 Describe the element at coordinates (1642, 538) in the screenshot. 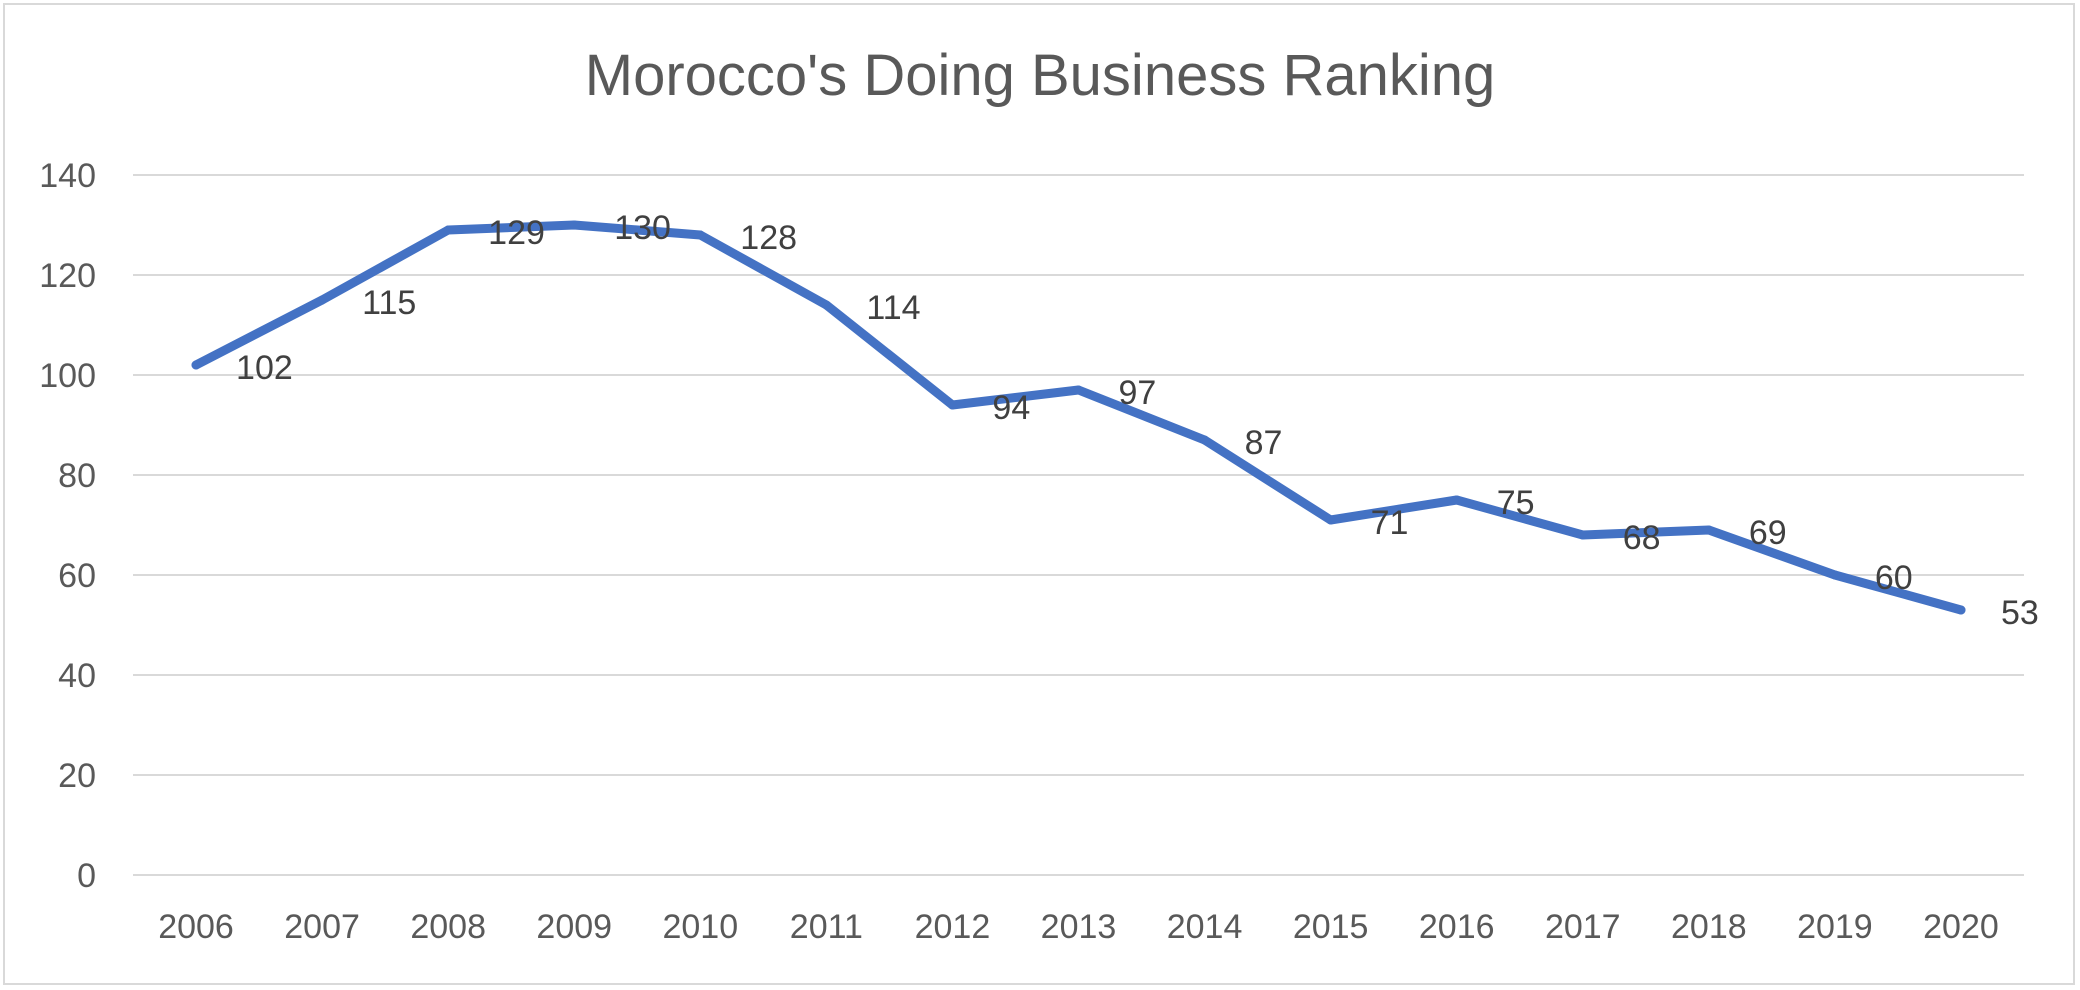

I see `data-label: 68` at that location.